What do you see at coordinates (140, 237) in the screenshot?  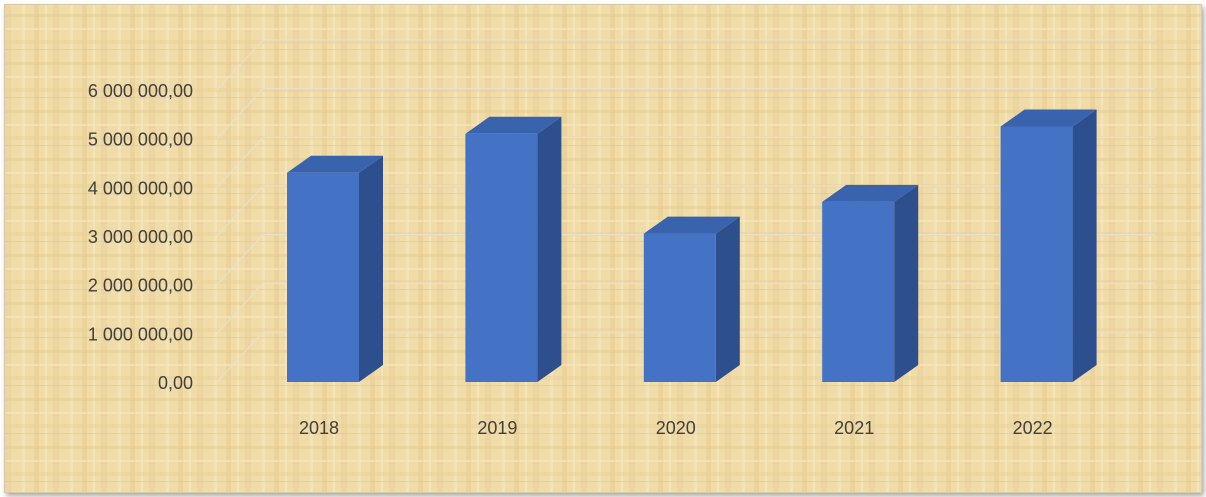 I see `y-tick-label: 3 000 000,00` at bounding box center [140, 237].